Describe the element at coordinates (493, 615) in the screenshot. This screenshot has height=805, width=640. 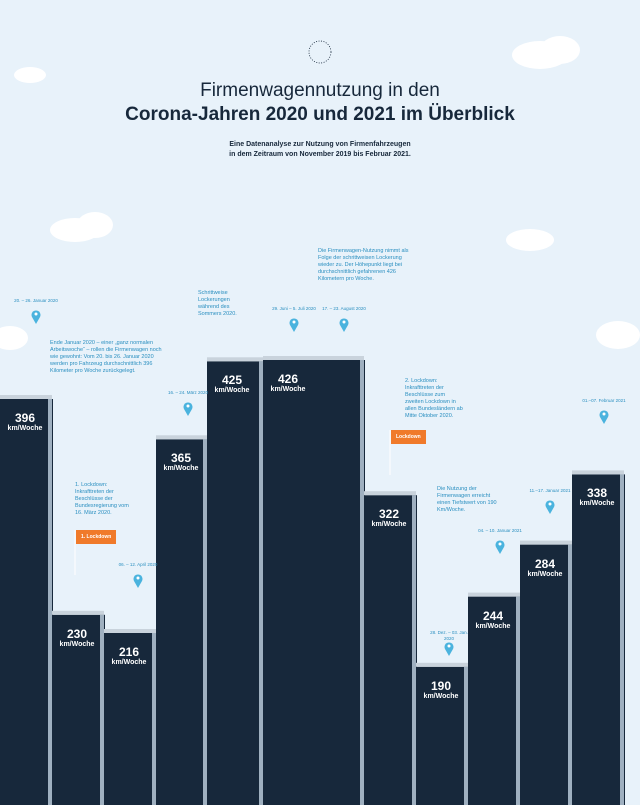
I see `value: 244` at that location.